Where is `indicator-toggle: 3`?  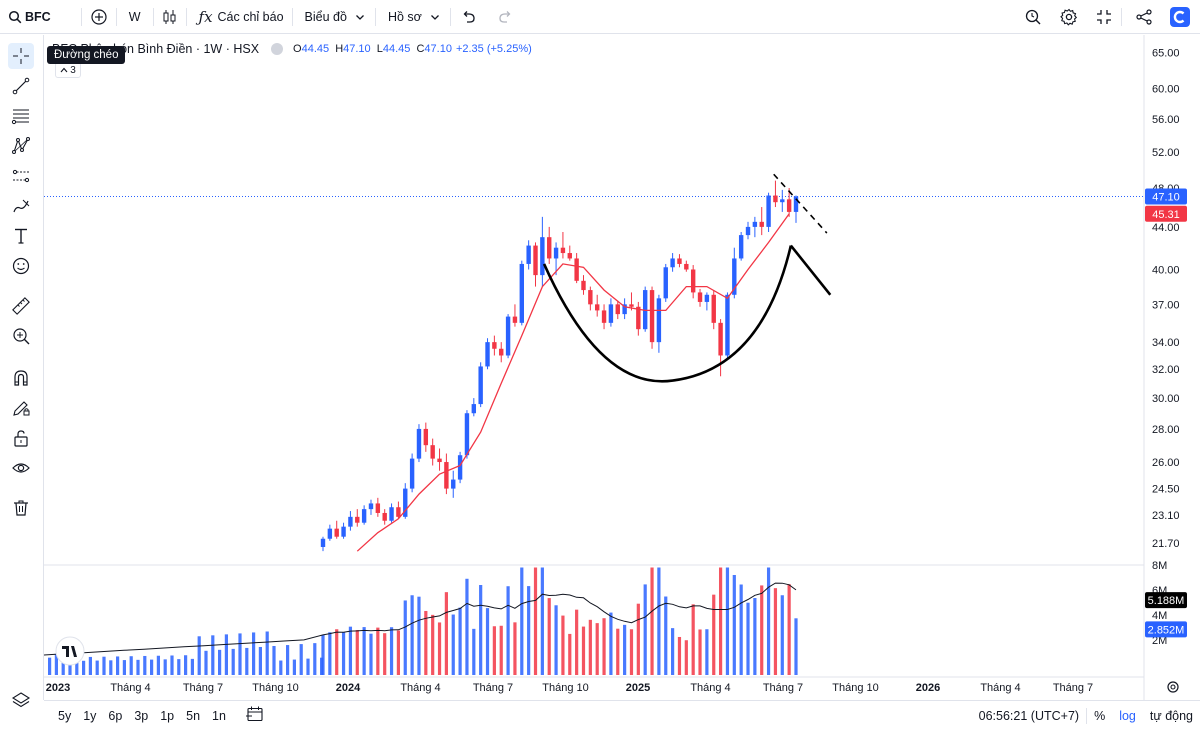
indicator-toggle: 3 is located at coordinates (68, 70).